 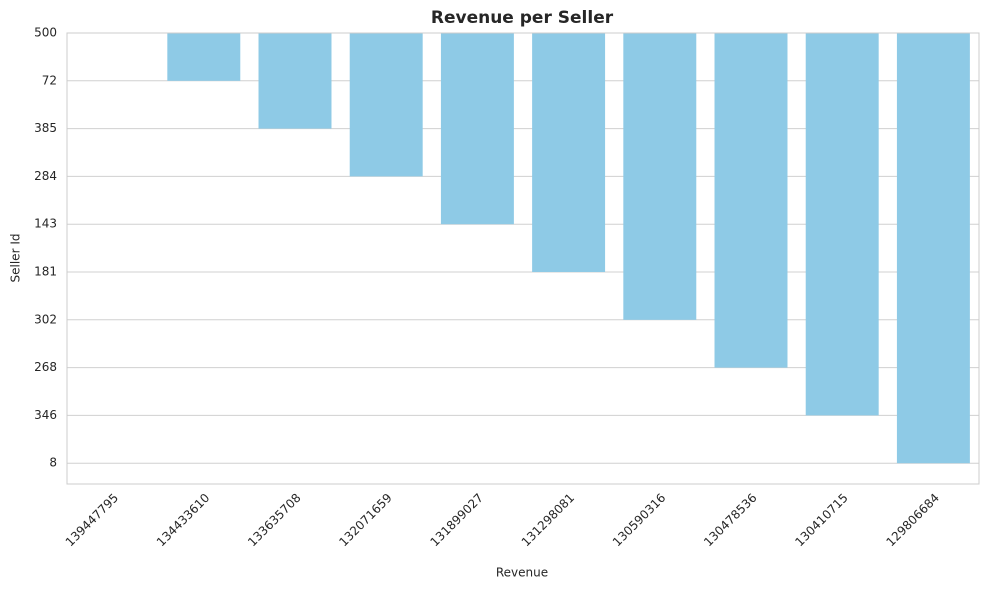 What do you see at coordinates (53, 463) in the screenshot?
I see `y-tick-label: 8` at bounding box center [53, 463].